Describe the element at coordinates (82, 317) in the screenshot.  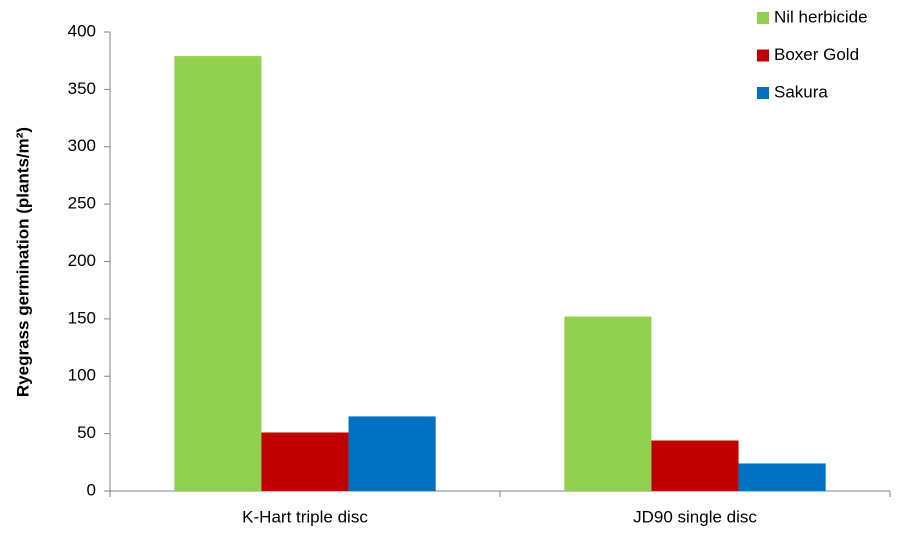
I see `y-tick-label: 150` at that location.